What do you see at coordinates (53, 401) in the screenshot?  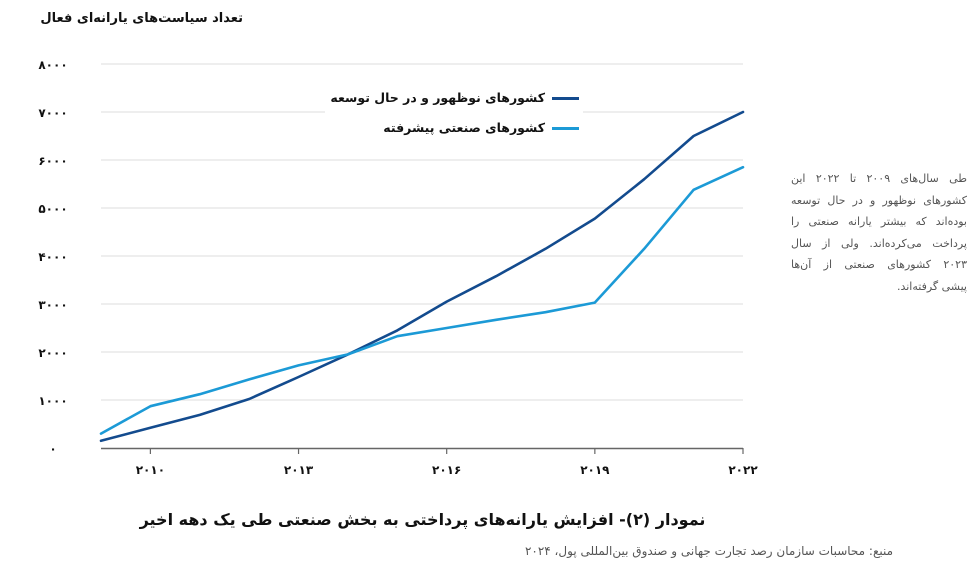 I see `y-tick-label: ۱۰۰۰` at bounding box center [53, 401].